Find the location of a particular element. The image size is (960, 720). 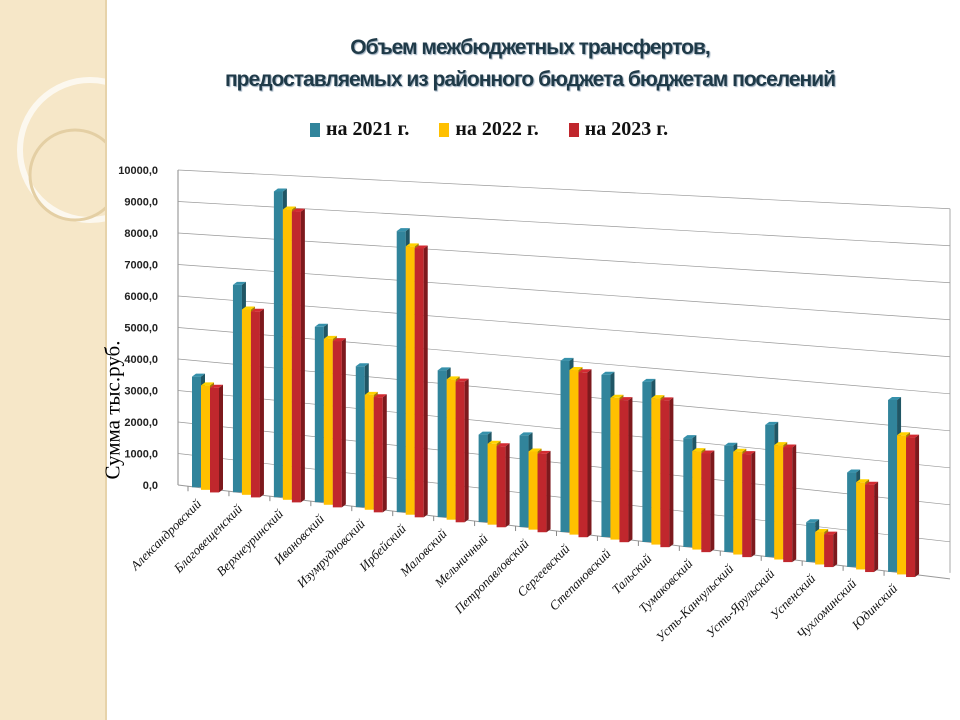

y-tick-label: 7000,0 is located at coordinates (141, 266).